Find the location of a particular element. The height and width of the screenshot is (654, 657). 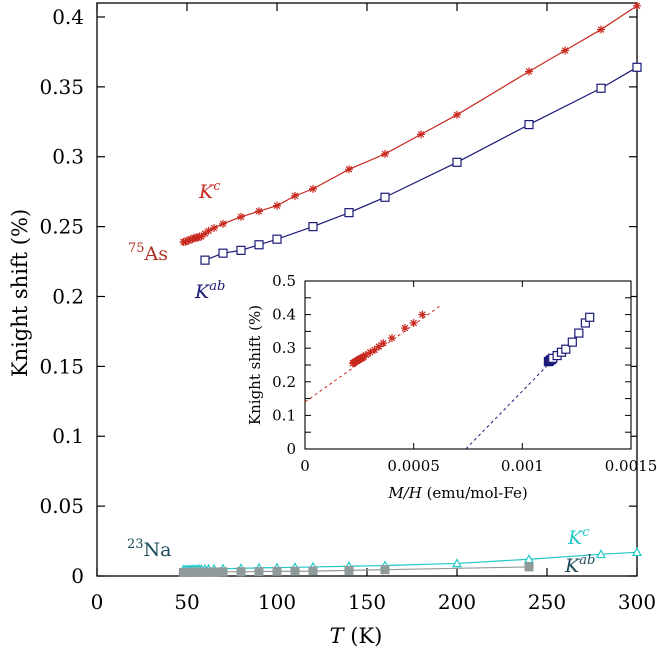

annotation-na23-label: Na is located at coordinates (158, 550).